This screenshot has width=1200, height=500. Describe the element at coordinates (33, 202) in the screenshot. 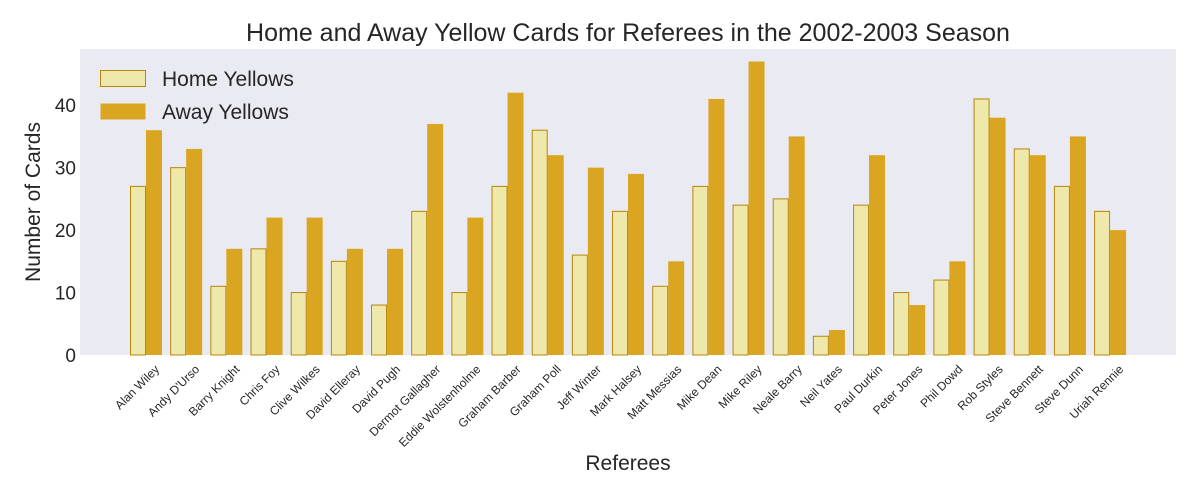

I see `y-axis-label: Number of Cards` at that location.